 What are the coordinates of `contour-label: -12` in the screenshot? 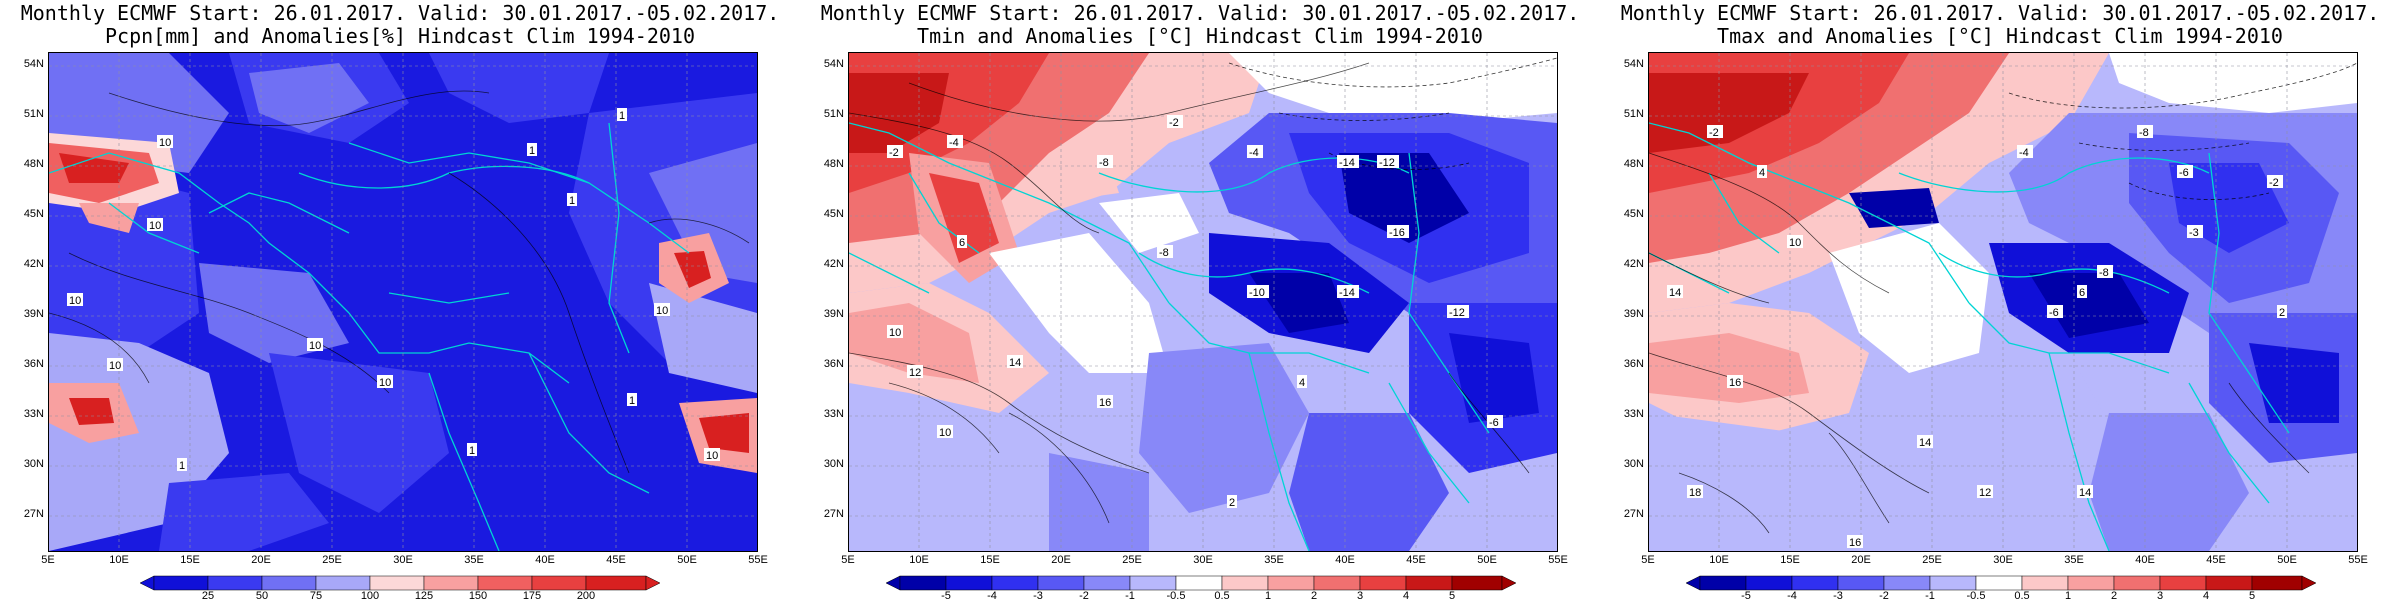 It's located at (1388, 162).